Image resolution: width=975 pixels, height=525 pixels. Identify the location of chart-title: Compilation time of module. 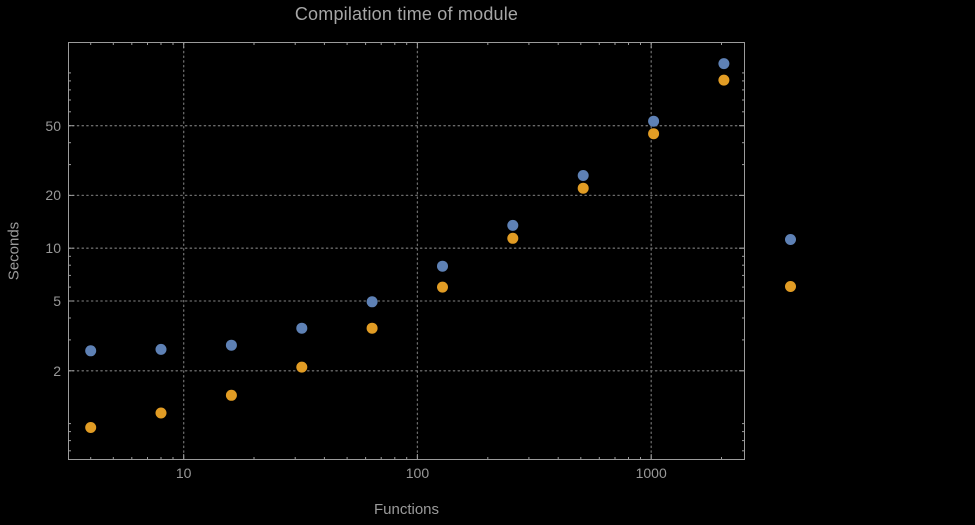
(406, 14).